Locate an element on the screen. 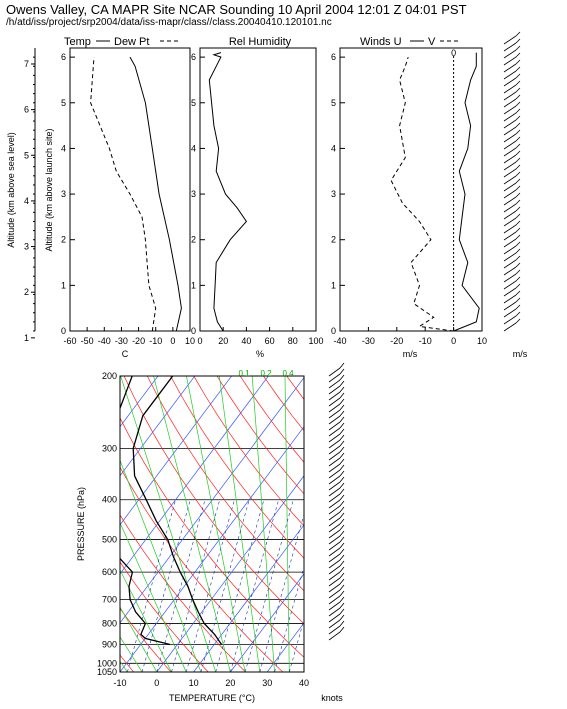 This screenshot has height=709, width=567. rh-y-tick-label: 3 is located at coordinates (193, 194).